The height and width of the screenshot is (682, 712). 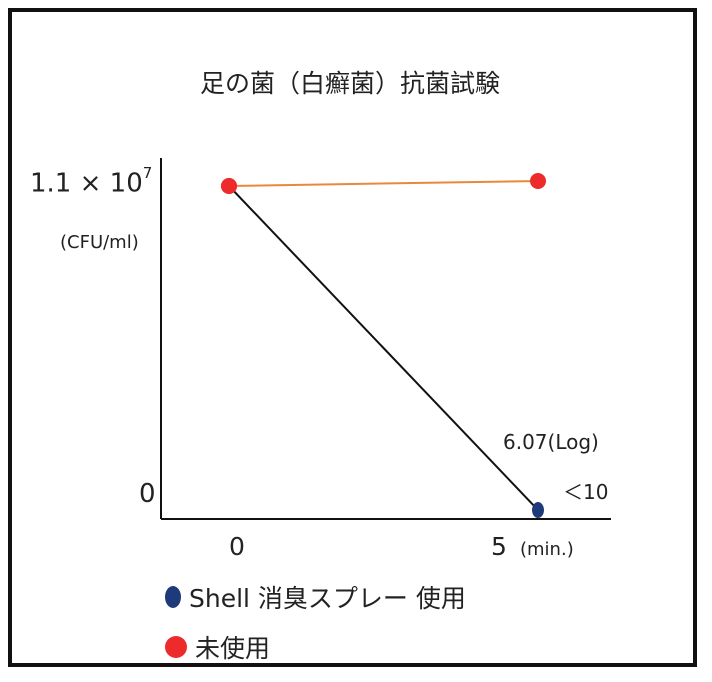 What do you see at coordinates (499, 546) in the screenshot?
I see `x-tick-5: 5` at bounding box center [499, 546].